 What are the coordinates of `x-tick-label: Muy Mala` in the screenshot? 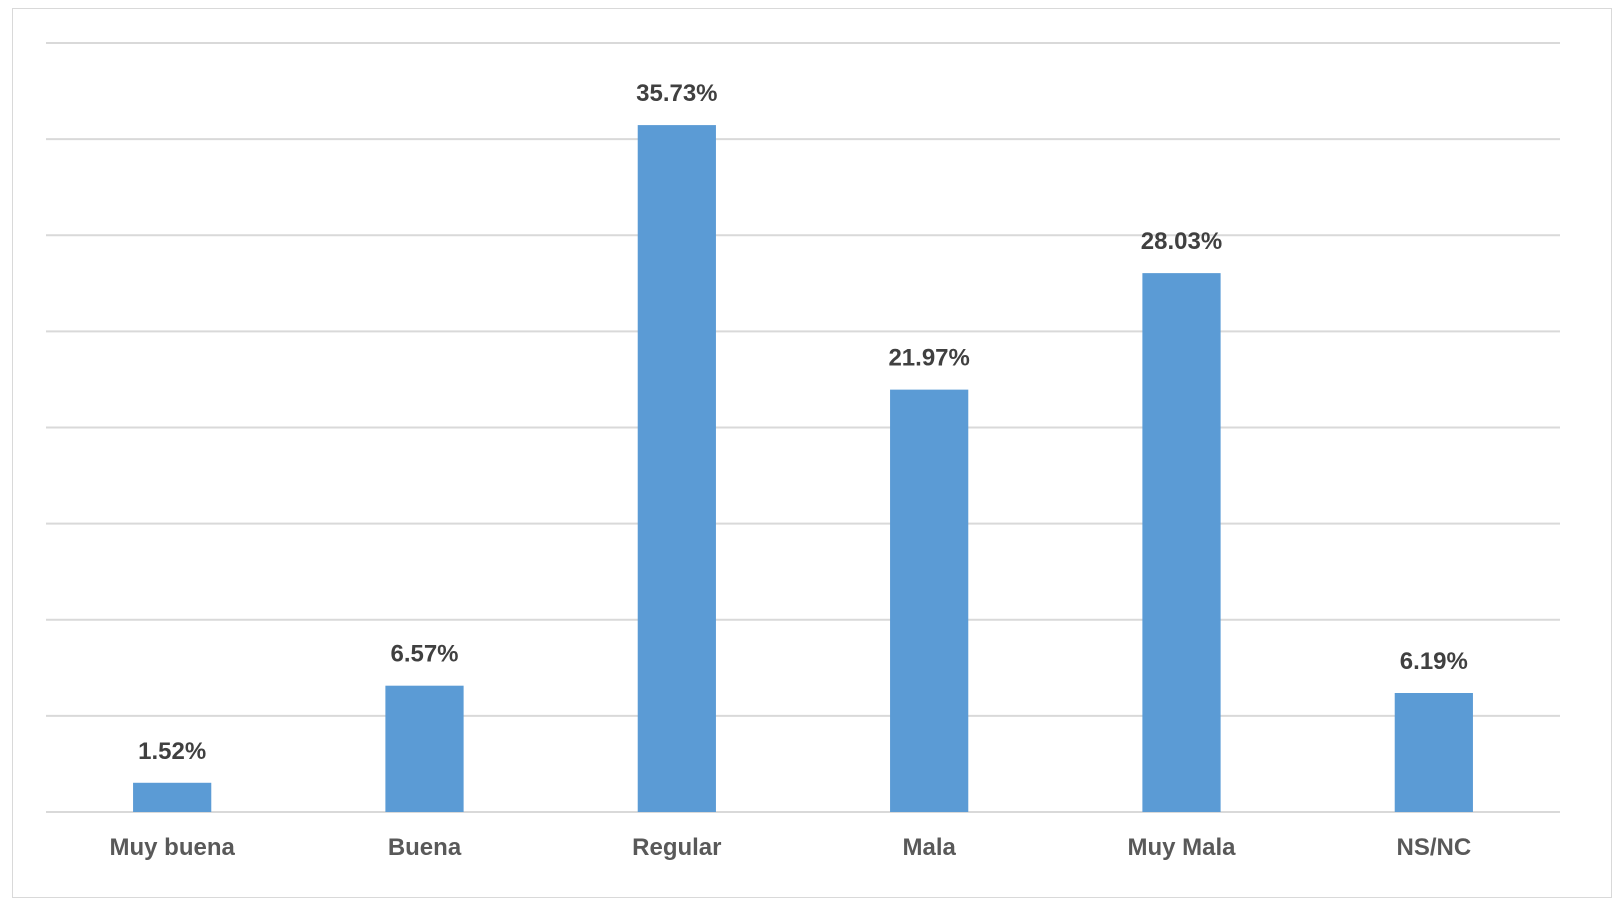 It's located at (1181, 847).